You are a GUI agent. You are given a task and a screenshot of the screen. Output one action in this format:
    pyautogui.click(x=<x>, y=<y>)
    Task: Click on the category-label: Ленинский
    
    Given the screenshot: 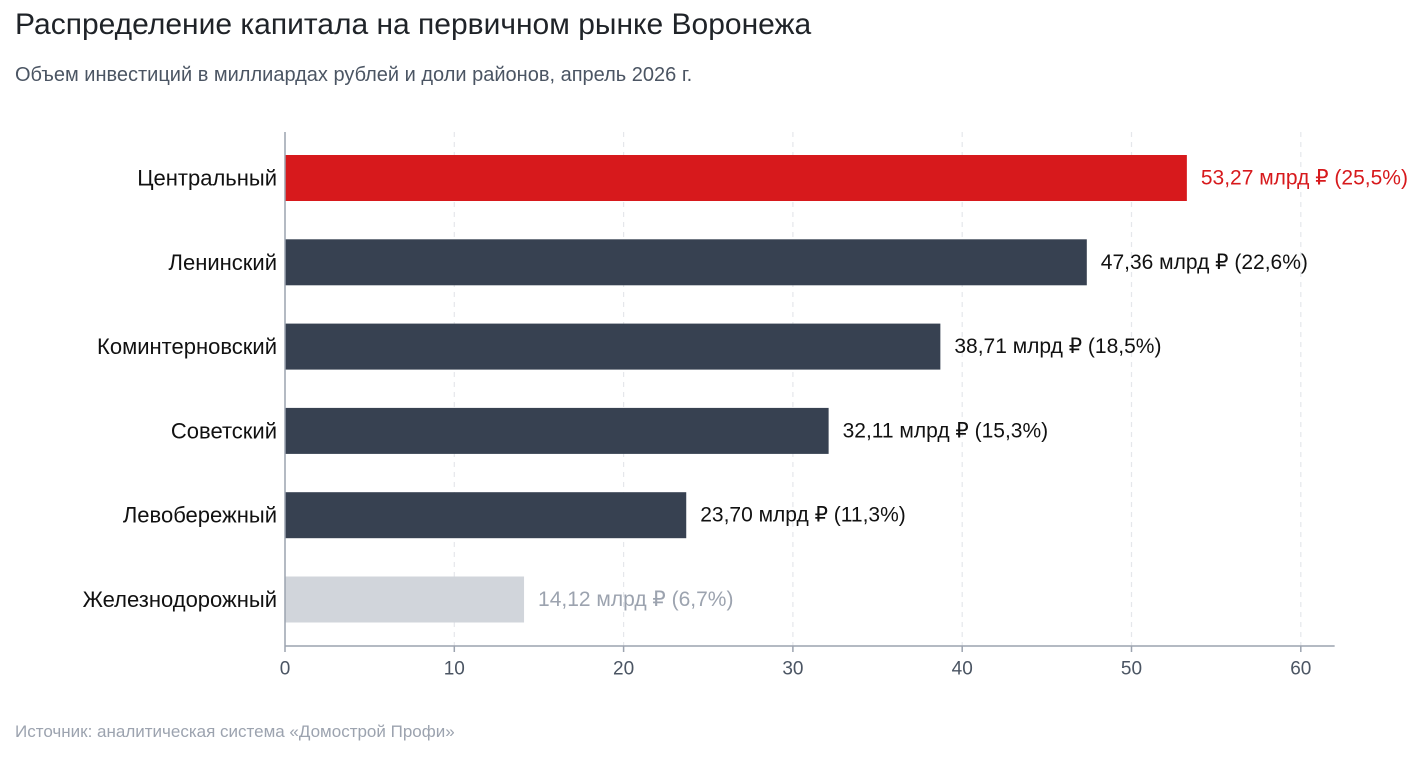 What is the action you would take?
    pyautogui.click(x=223, y=262)
    